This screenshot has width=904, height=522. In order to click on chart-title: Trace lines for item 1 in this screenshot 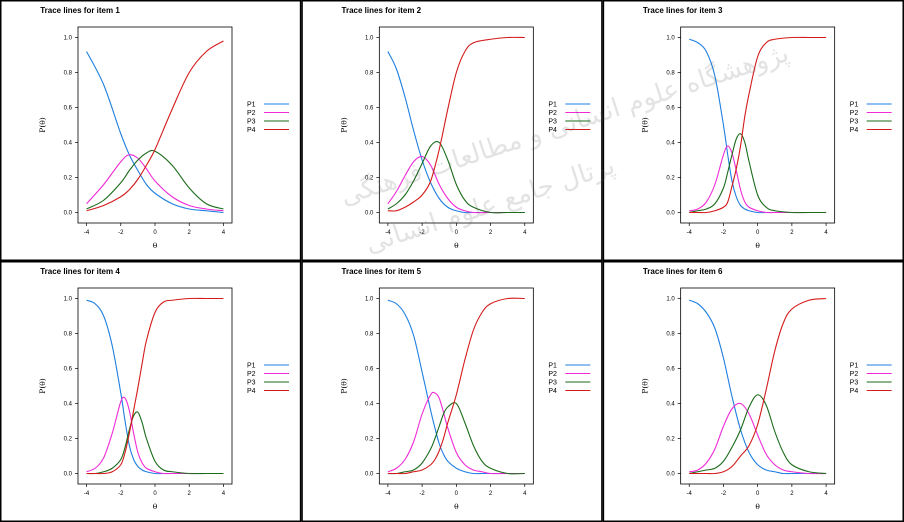, I will do `click(80, 10)`.